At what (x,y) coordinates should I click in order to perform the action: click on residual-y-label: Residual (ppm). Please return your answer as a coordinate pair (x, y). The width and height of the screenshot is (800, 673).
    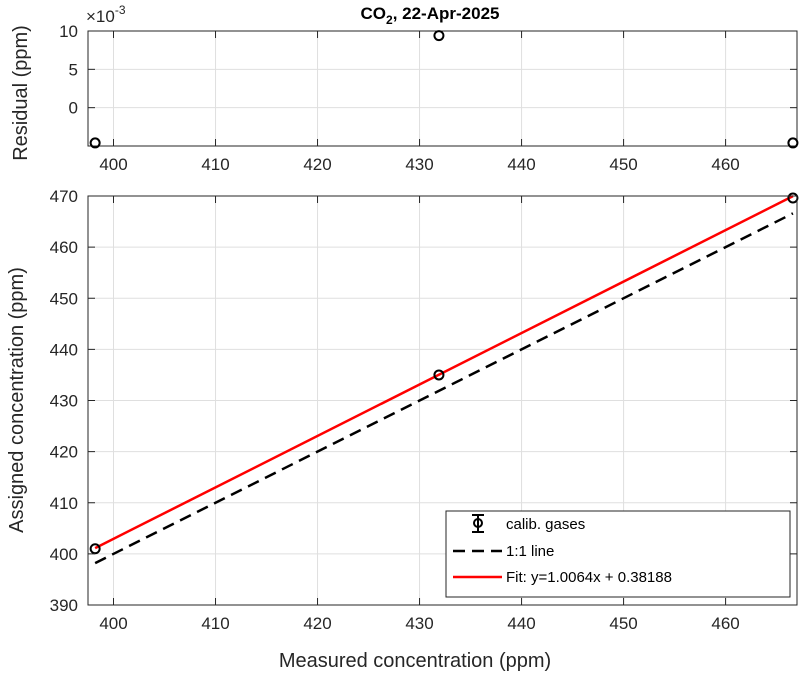
    Looking at the image, I should click on (21, 93).